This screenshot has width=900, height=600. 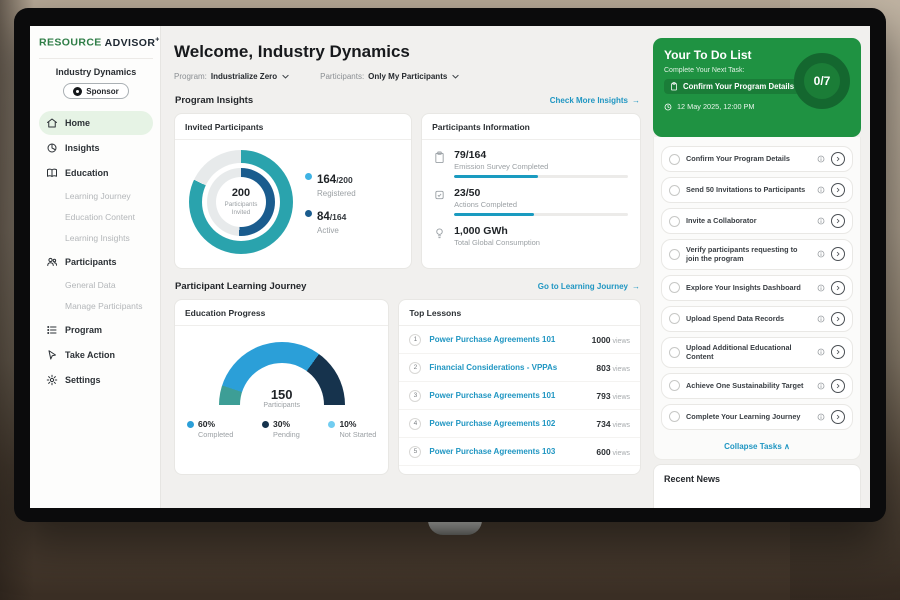 What do you see at coordinates (757, 385) in the screenshot?
I see `task-achieve-sustainability-target: Achieve One Sustainability Target` at bounding box center [757, 385].